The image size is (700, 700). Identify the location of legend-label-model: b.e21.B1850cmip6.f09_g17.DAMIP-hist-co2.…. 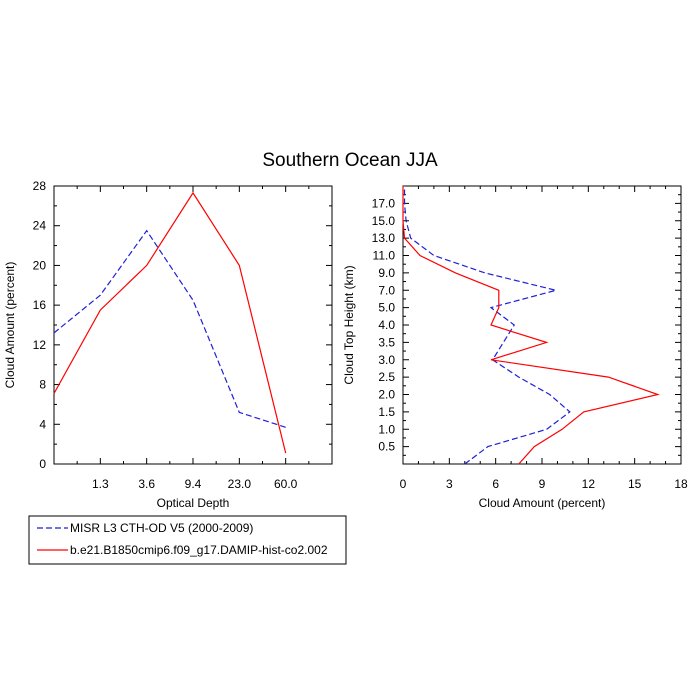
(199, 550).